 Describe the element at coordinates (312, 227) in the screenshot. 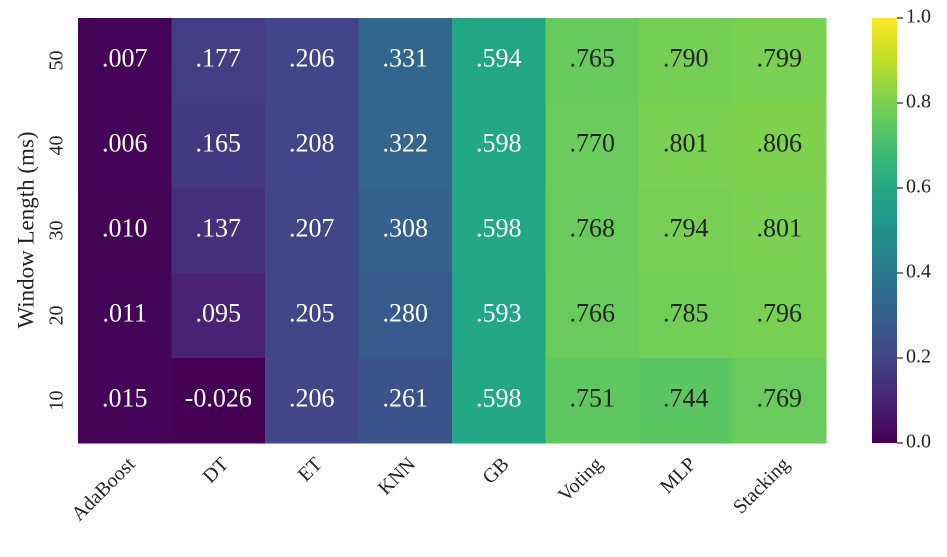

I see `cell-label: .207` at that location.